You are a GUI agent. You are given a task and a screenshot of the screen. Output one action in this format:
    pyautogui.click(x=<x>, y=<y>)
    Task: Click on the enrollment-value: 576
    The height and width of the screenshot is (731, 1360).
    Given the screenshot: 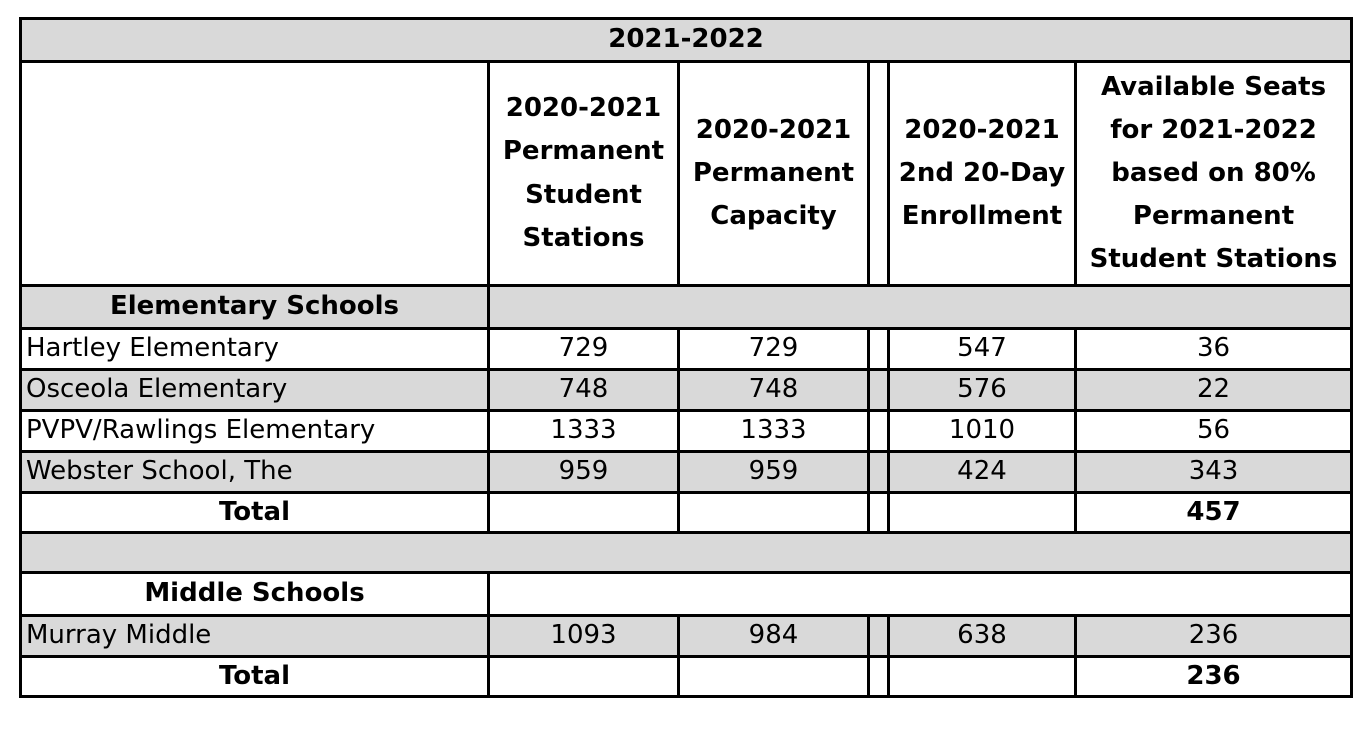 What is the action you would take?
    pyautogui.click(x=982, y=390)
    